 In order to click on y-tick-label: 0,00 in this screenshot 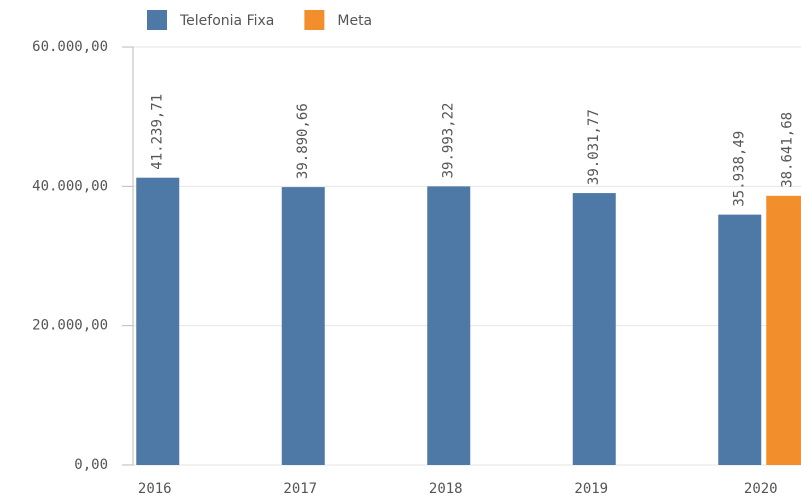, I will do `click(91, 465)`.